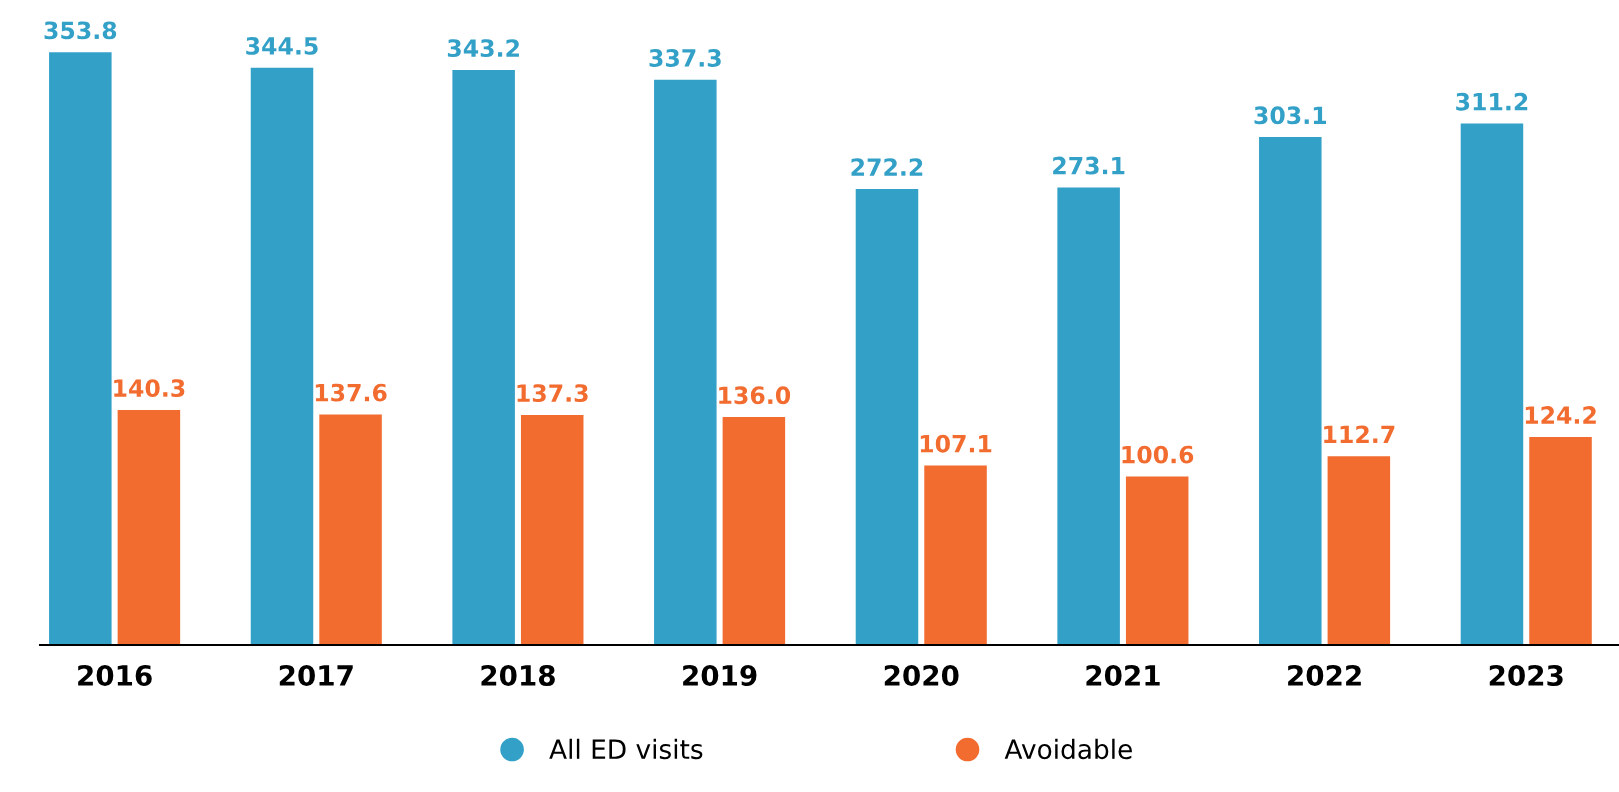 The width and height of the screenshot is (1619, 792). Describe the element at coordinates (720, 675) in the screenshot. I see `x-tick-label: 2019` at that location.